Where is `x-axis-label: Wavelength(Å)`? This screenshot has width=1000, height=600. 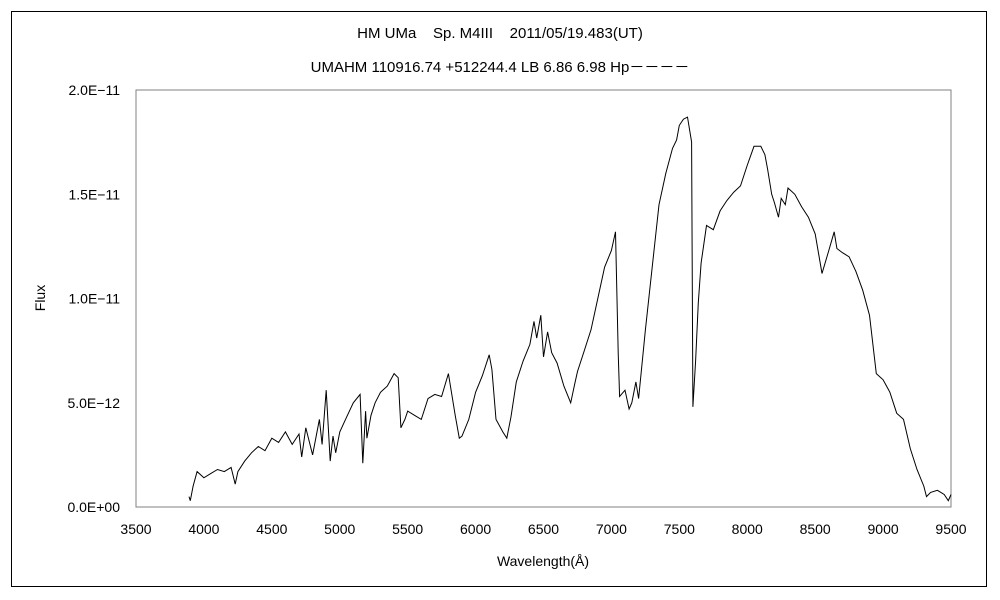
x-axis-label: Wavelength(Å) is located at coordinates (543, 561).